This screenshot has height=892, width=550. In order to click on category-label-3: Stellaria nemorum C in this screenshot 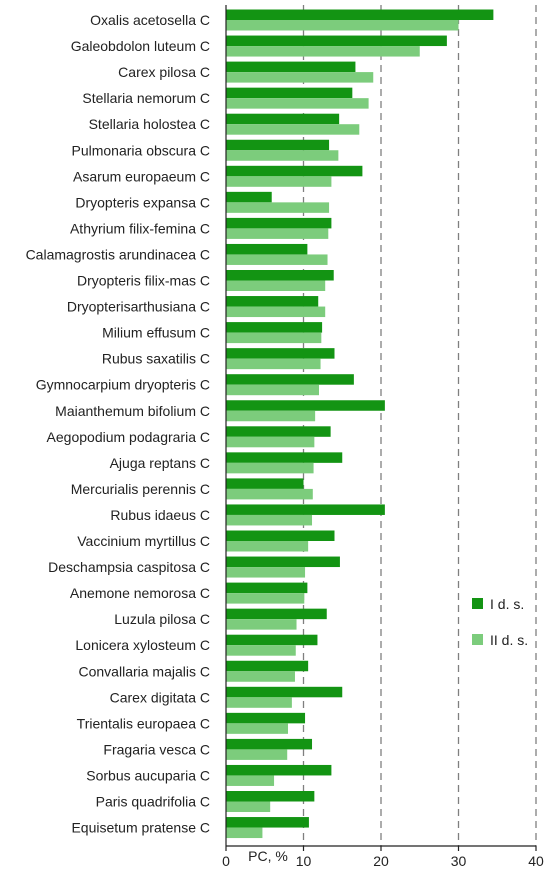, I will do `click(146, 98)`.